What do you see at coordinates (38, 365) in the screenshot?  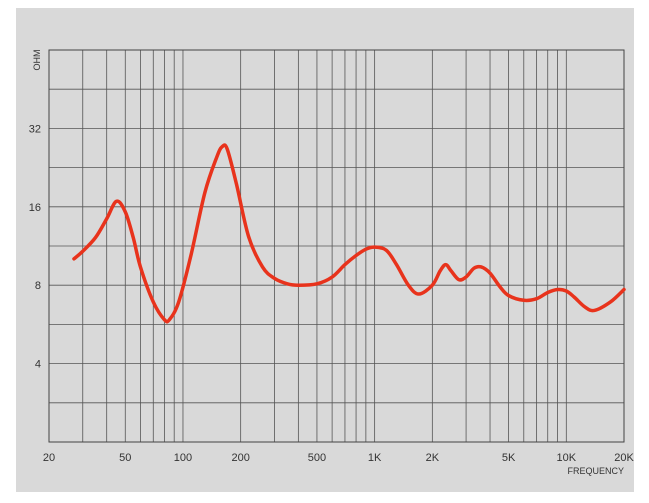 I see `y-tick-label: 4` at bounding box center [38, 365].